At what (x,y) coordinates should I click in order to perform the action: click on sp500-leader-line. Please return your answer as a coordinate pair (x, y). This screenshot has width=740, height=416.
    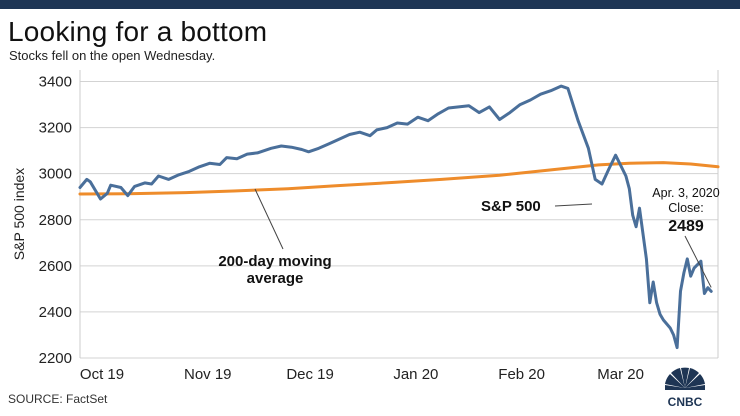
    Looking at the image, I should click on (573, 205).